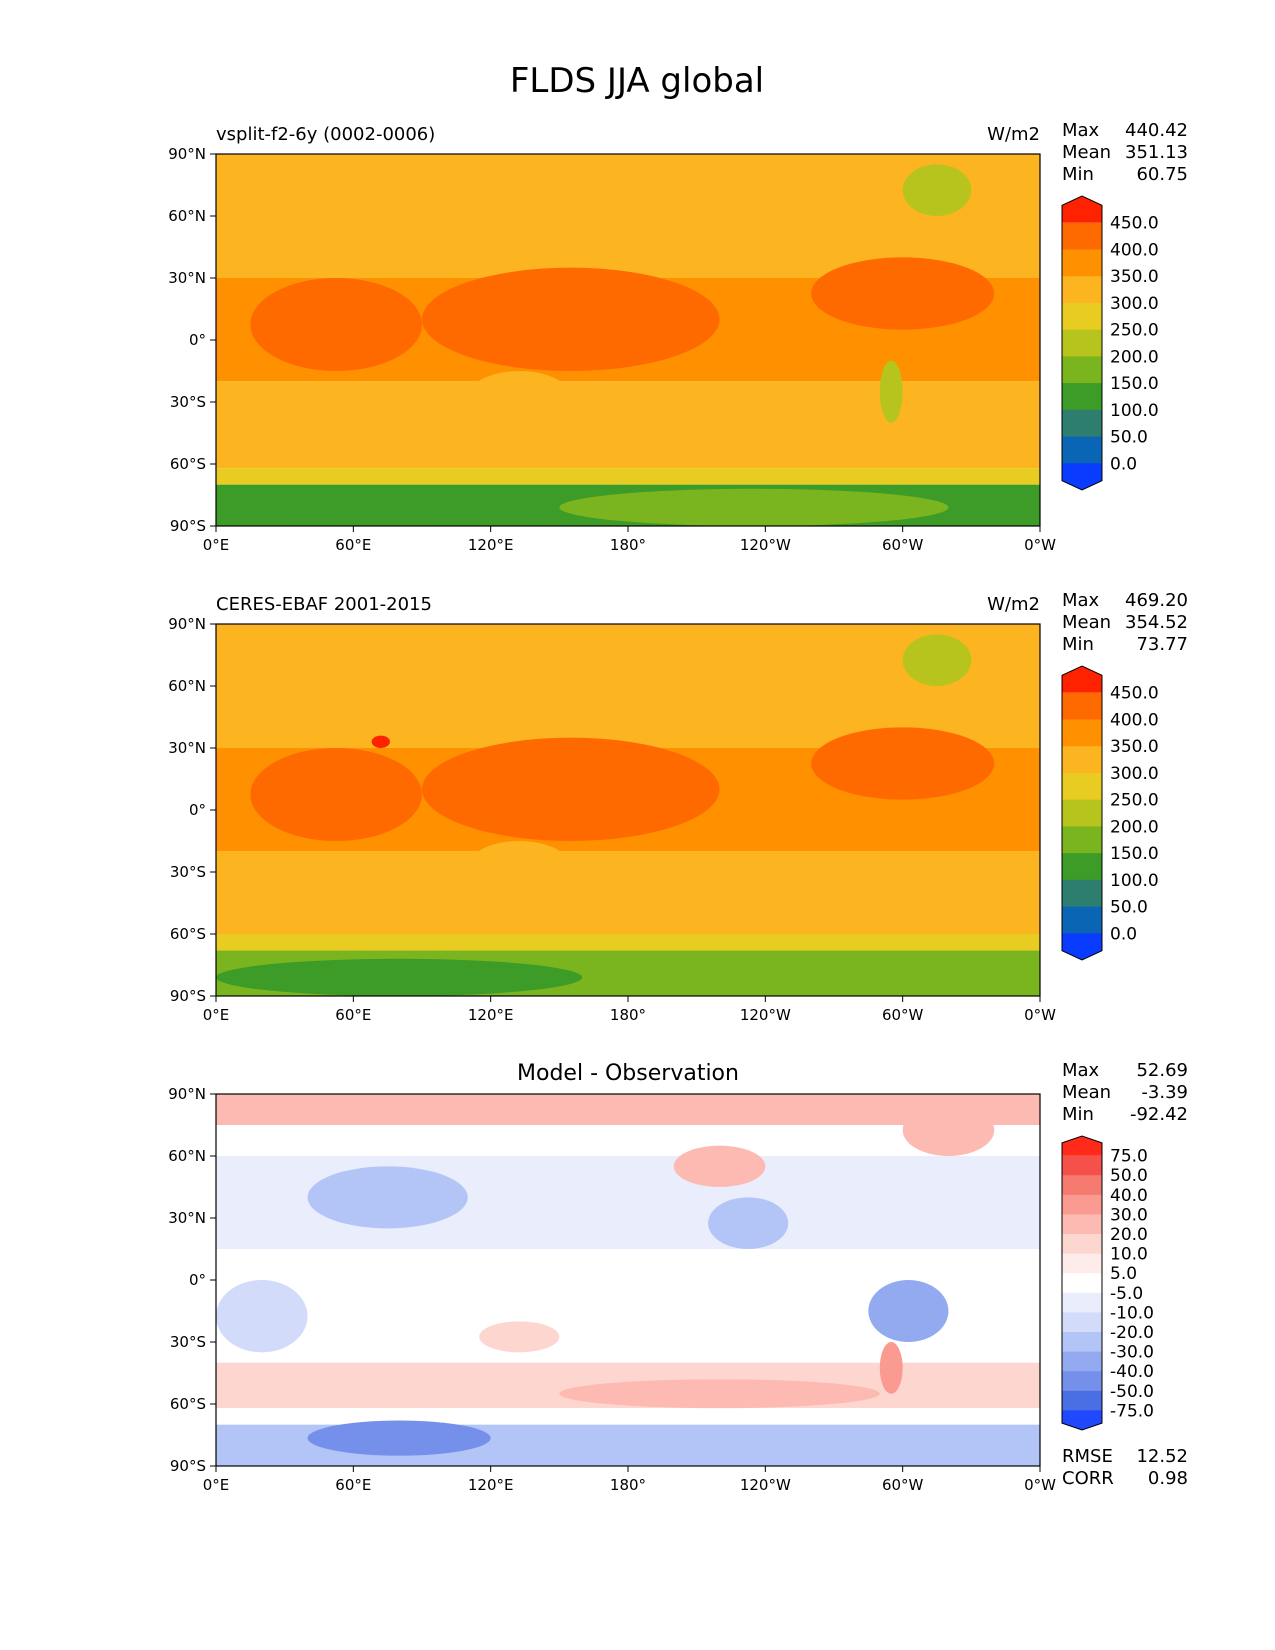 The width and height of the screenshot is (1275, 1650). What do you see at coordinates (1129, 1196) in the screenshot?
I see `colorbar-label: 40.0` at bounding box center [1129, 1196].